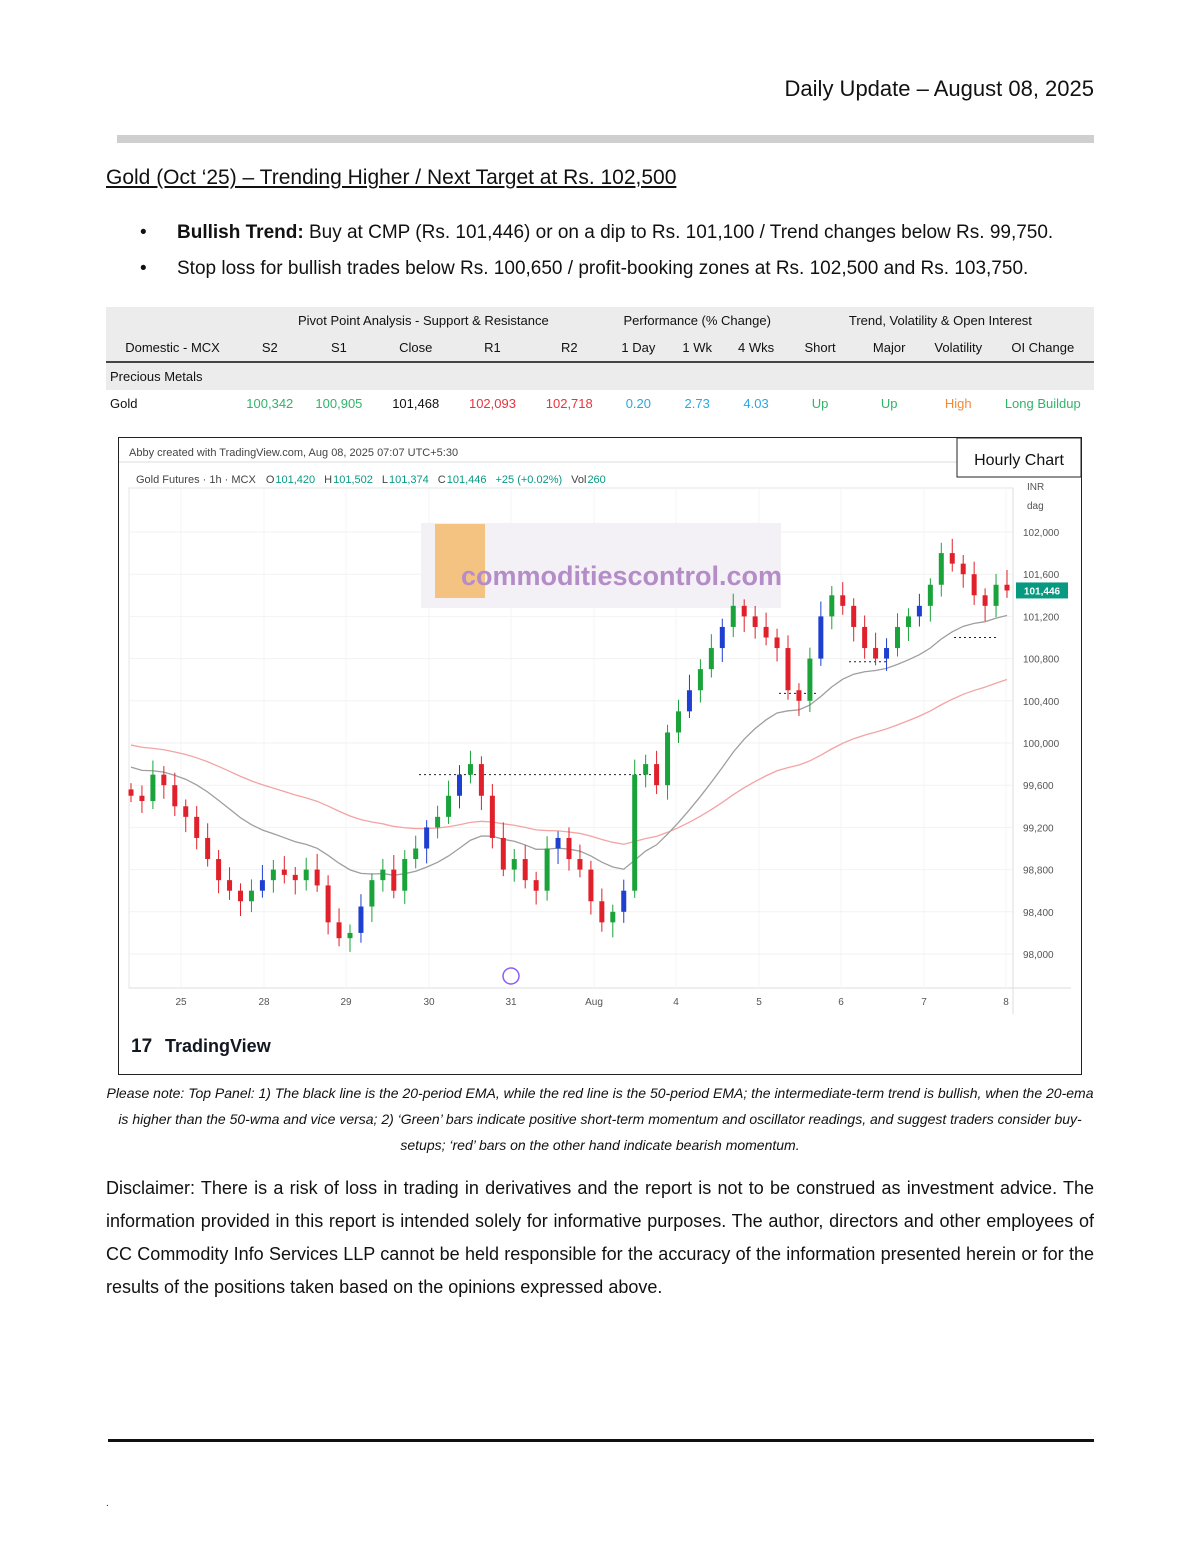 This screenshot has width=1200, height=1553. I want to click on y-tick-label: 98,000, so click(1038, 955).